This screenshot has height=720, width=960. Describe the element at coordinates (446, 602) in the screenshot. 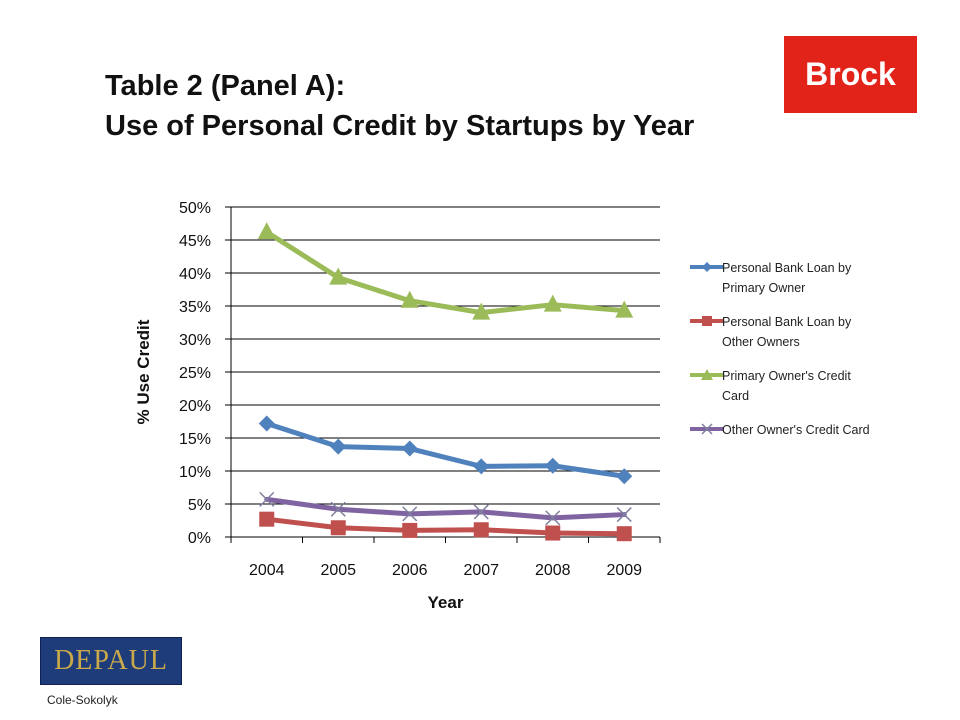

I see `x-axis-title: Year` at that location.